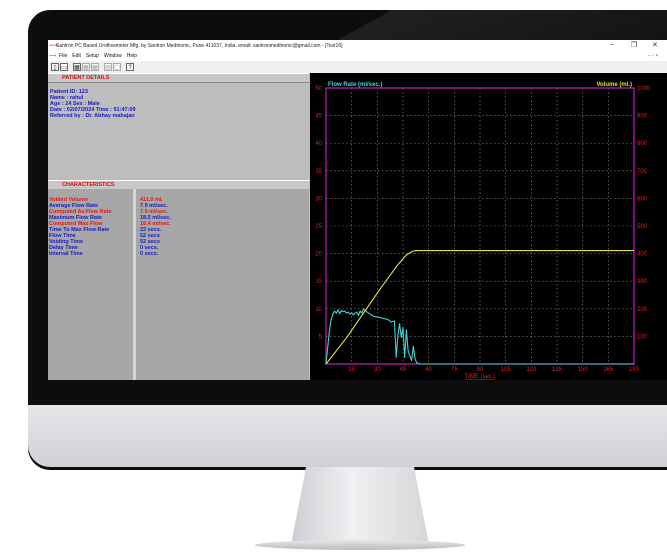 This screenshot has height=559, width=667. I want to click on menu-bar: ⟿ File Edit Setup Window Help – ▫ ×, so click(357, 56).